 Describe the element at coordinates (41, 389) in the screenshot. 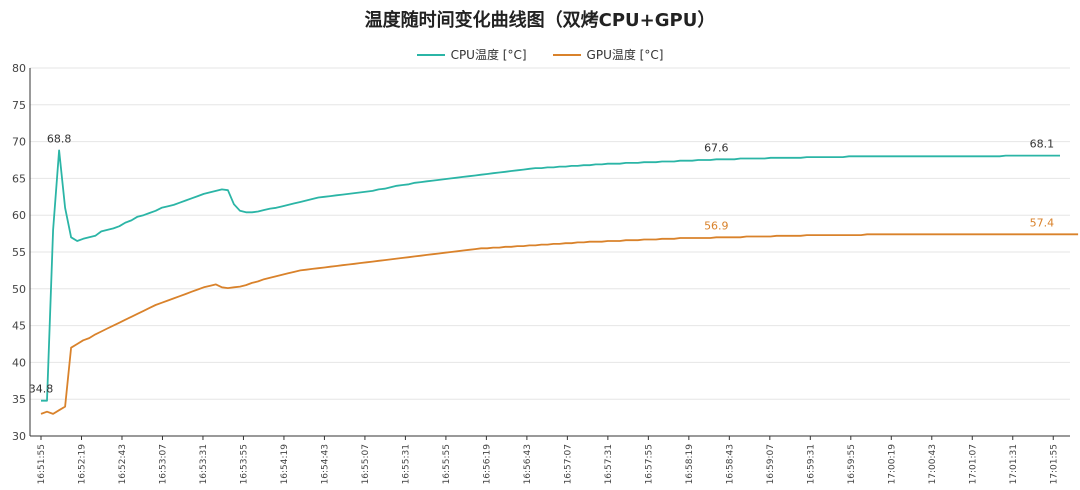

I see `data-label: 34.8` at that location.